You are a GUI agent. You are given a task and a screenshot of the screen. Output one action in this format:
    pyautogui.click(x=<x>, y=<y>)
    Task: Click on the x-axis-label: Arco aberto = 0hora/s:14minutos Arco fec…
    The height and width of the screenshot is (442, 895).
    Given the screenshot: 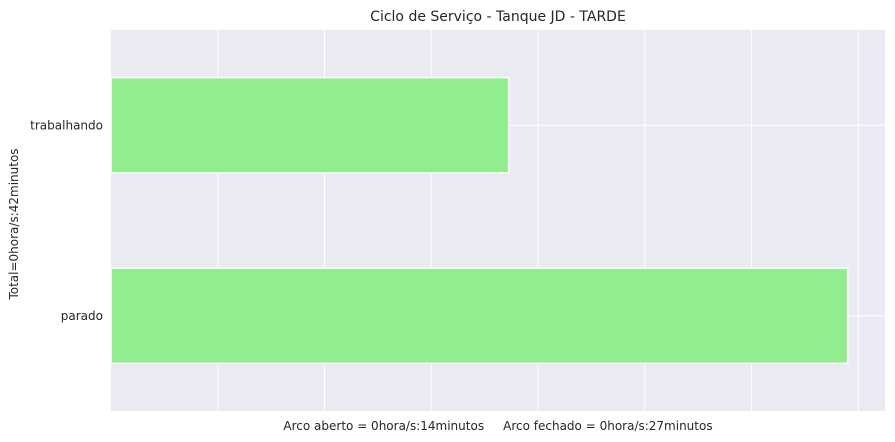 What is the action you would take?
    pyautogui.click(x=497, y=426)
    